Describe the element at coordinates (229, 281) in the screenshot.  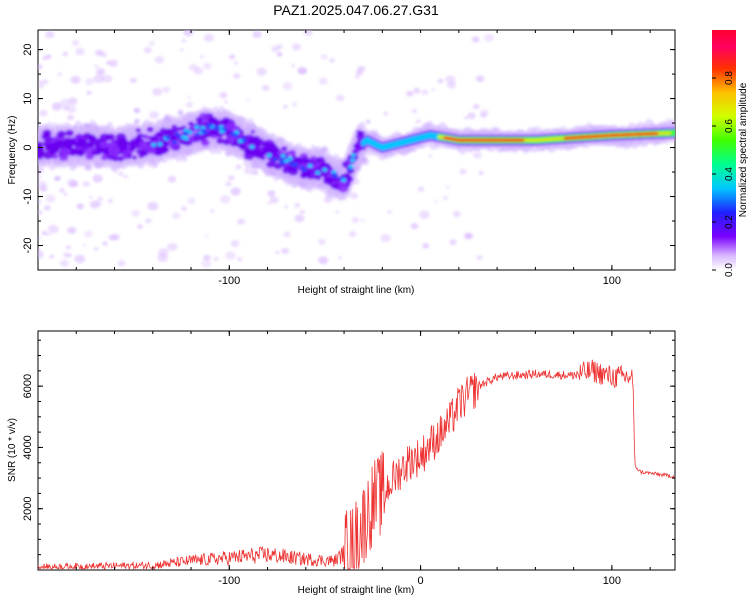
I see `spectrogram-xtick-label: -100` at that location.